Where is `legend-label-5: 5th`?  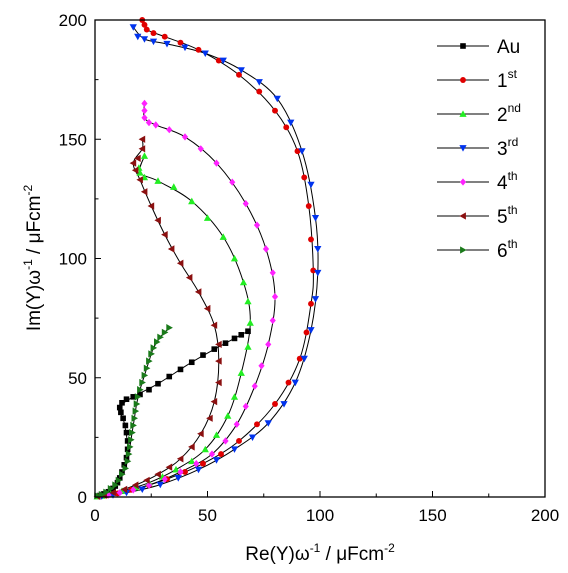
legend-label-5: 5th is located at coordinates (507, 215).